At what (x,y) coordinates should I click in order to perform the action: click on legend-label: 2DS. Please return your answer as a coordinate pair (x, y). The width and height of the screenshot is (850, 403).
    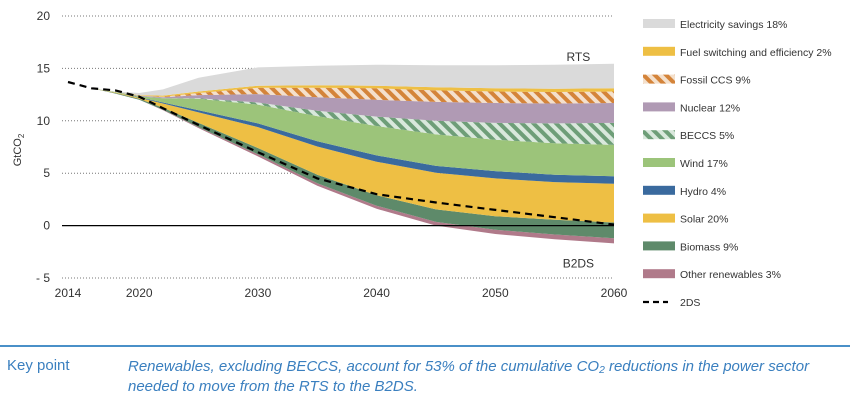
    Looking at the image, I should click on (690, 303).